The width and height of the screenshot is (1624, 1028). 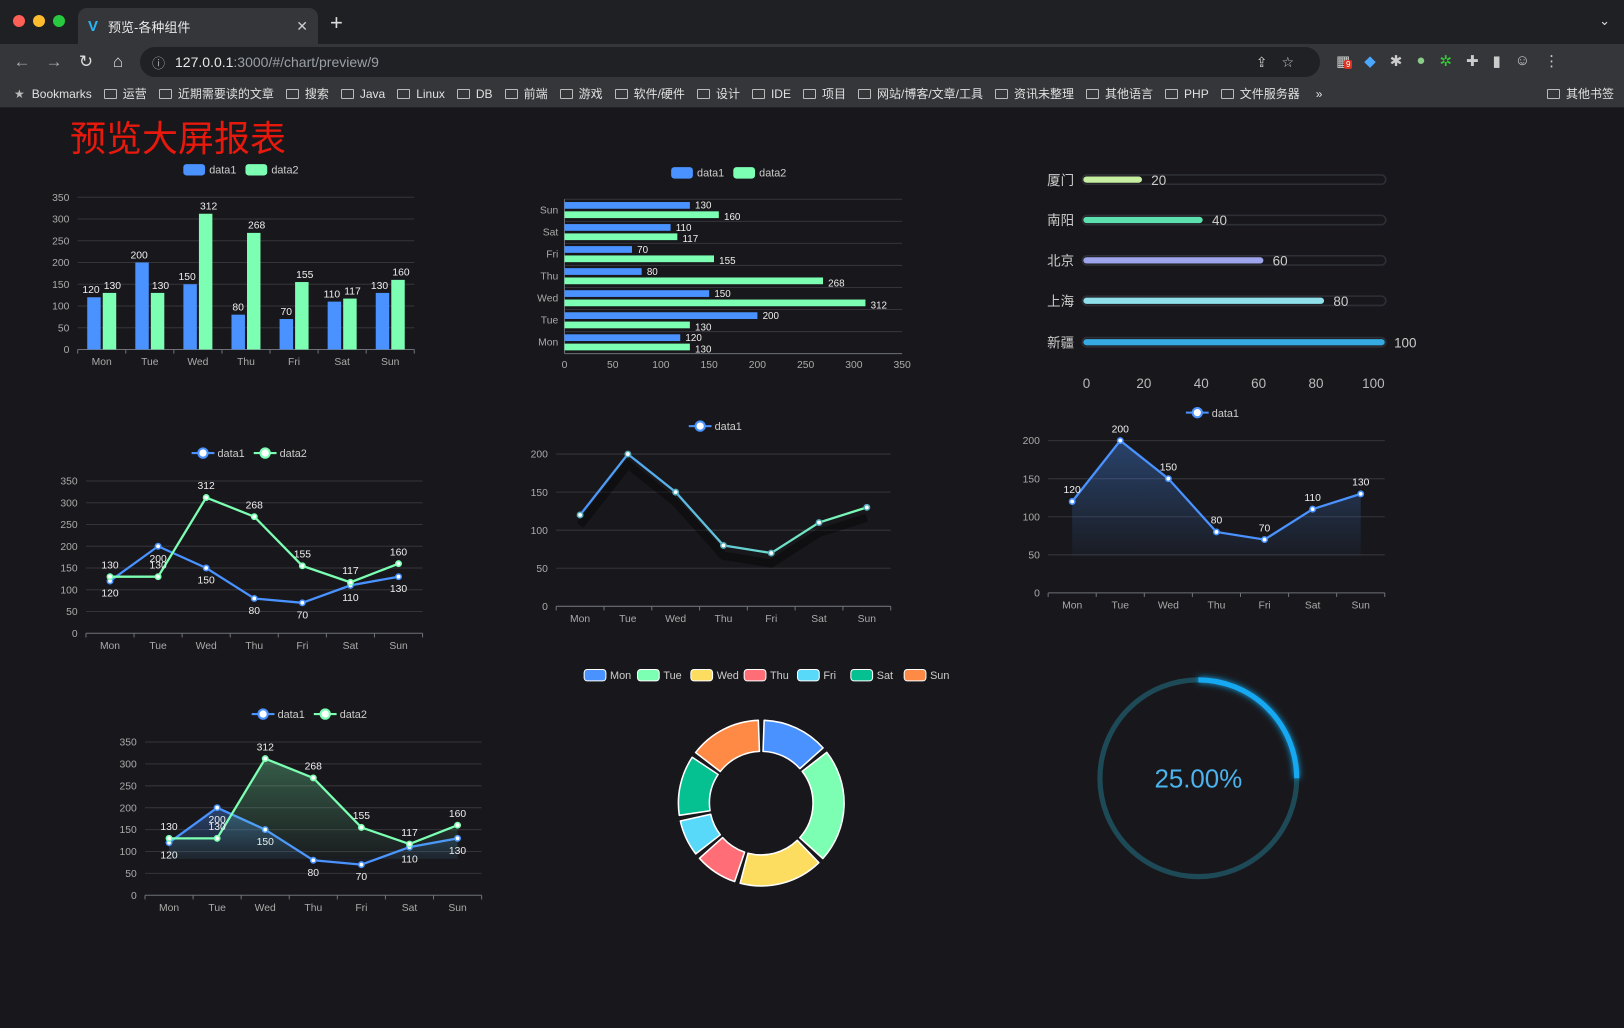 What do you see at coordinates (86, 61) in the screenshot?
I see `reload-icon: ↻` at bounding box center [86, 61].